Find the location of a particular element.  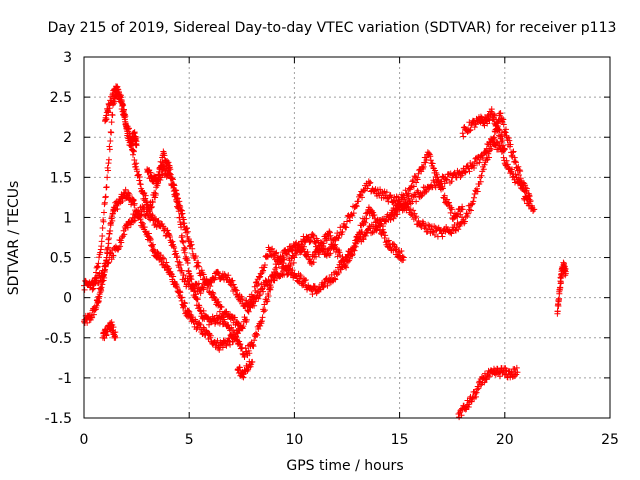

y-axis-label: SDTVAR / TECUs is located at coordinates (14, 238).